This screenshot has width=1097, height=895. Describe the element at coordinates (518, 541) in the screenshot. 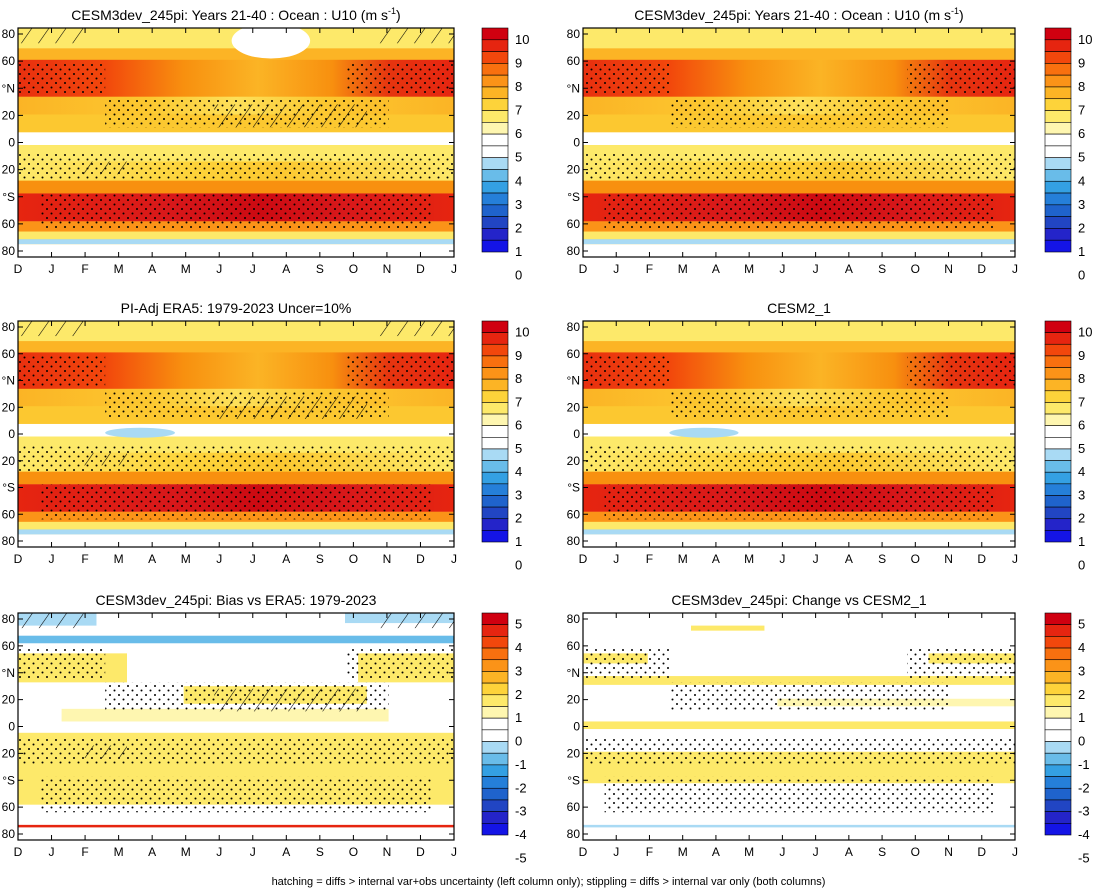

I see `colorbar-label: 1` at that location.